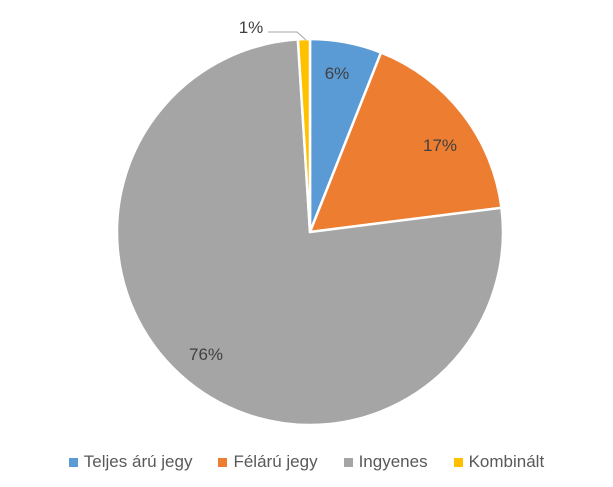 The width and height of the screenshot is (613, 487). Describe the element at coordinates (223, 462) in the screenshot. I see `legend-swatch-felaru` at that location.